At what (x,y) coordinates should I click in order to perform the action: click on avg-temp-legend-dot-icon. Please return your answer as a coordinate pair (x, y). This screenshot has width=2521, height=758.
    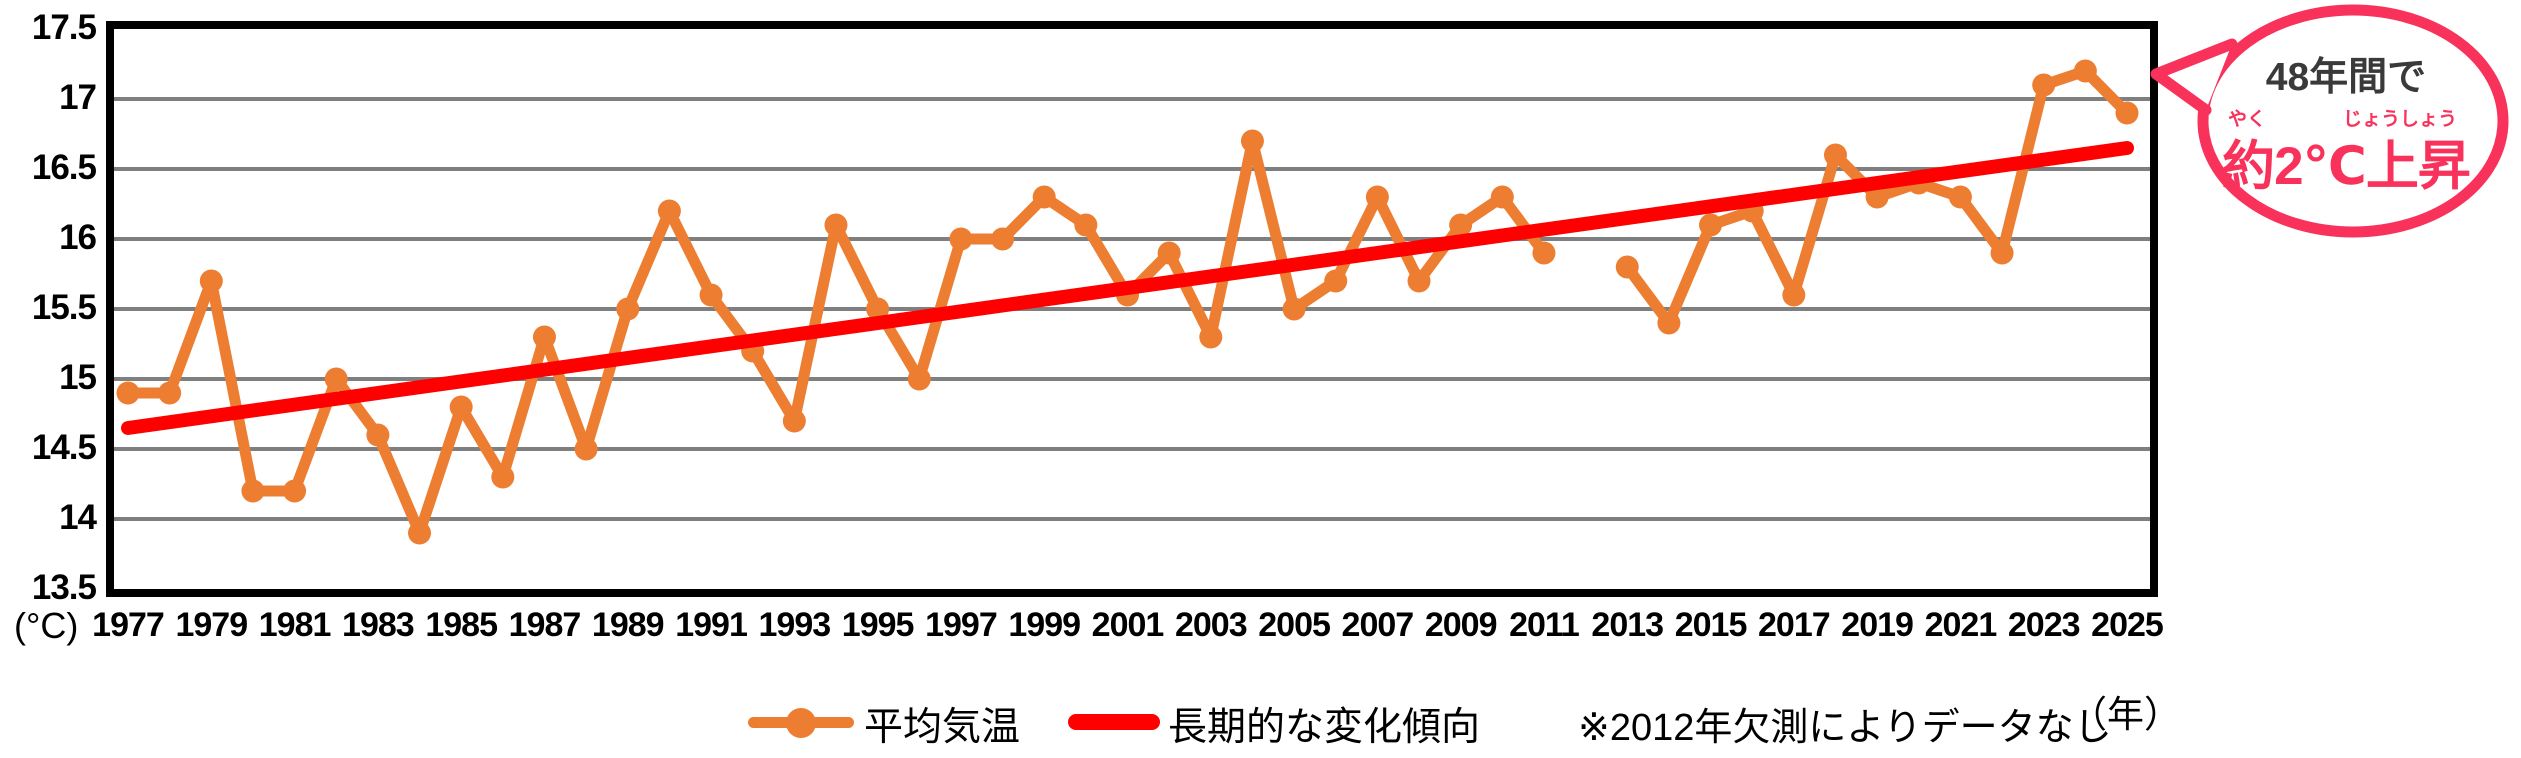
    Looking at the image, I should click on (801, 722).